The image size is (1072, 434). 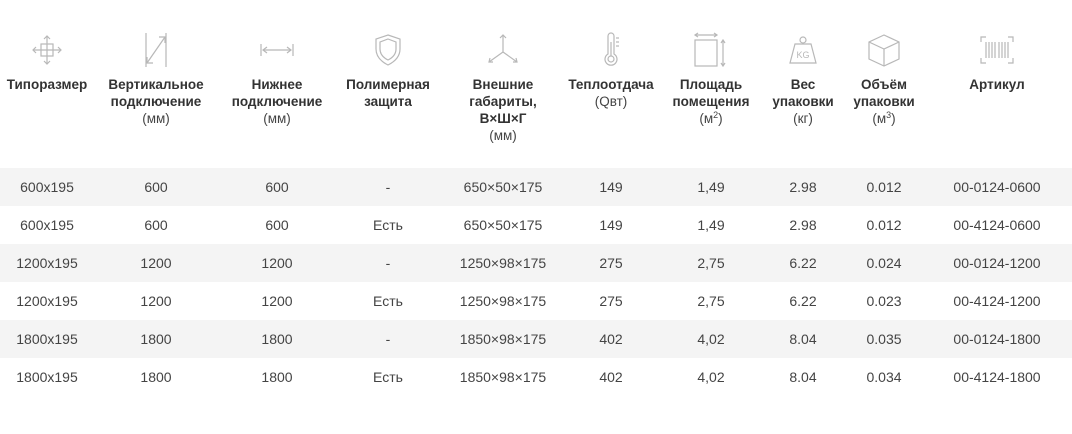 What do you see at coordinates (388, 93) in the screenshot?
I see `header-coating: Полимерная защита` at bounding box center [388, 93].